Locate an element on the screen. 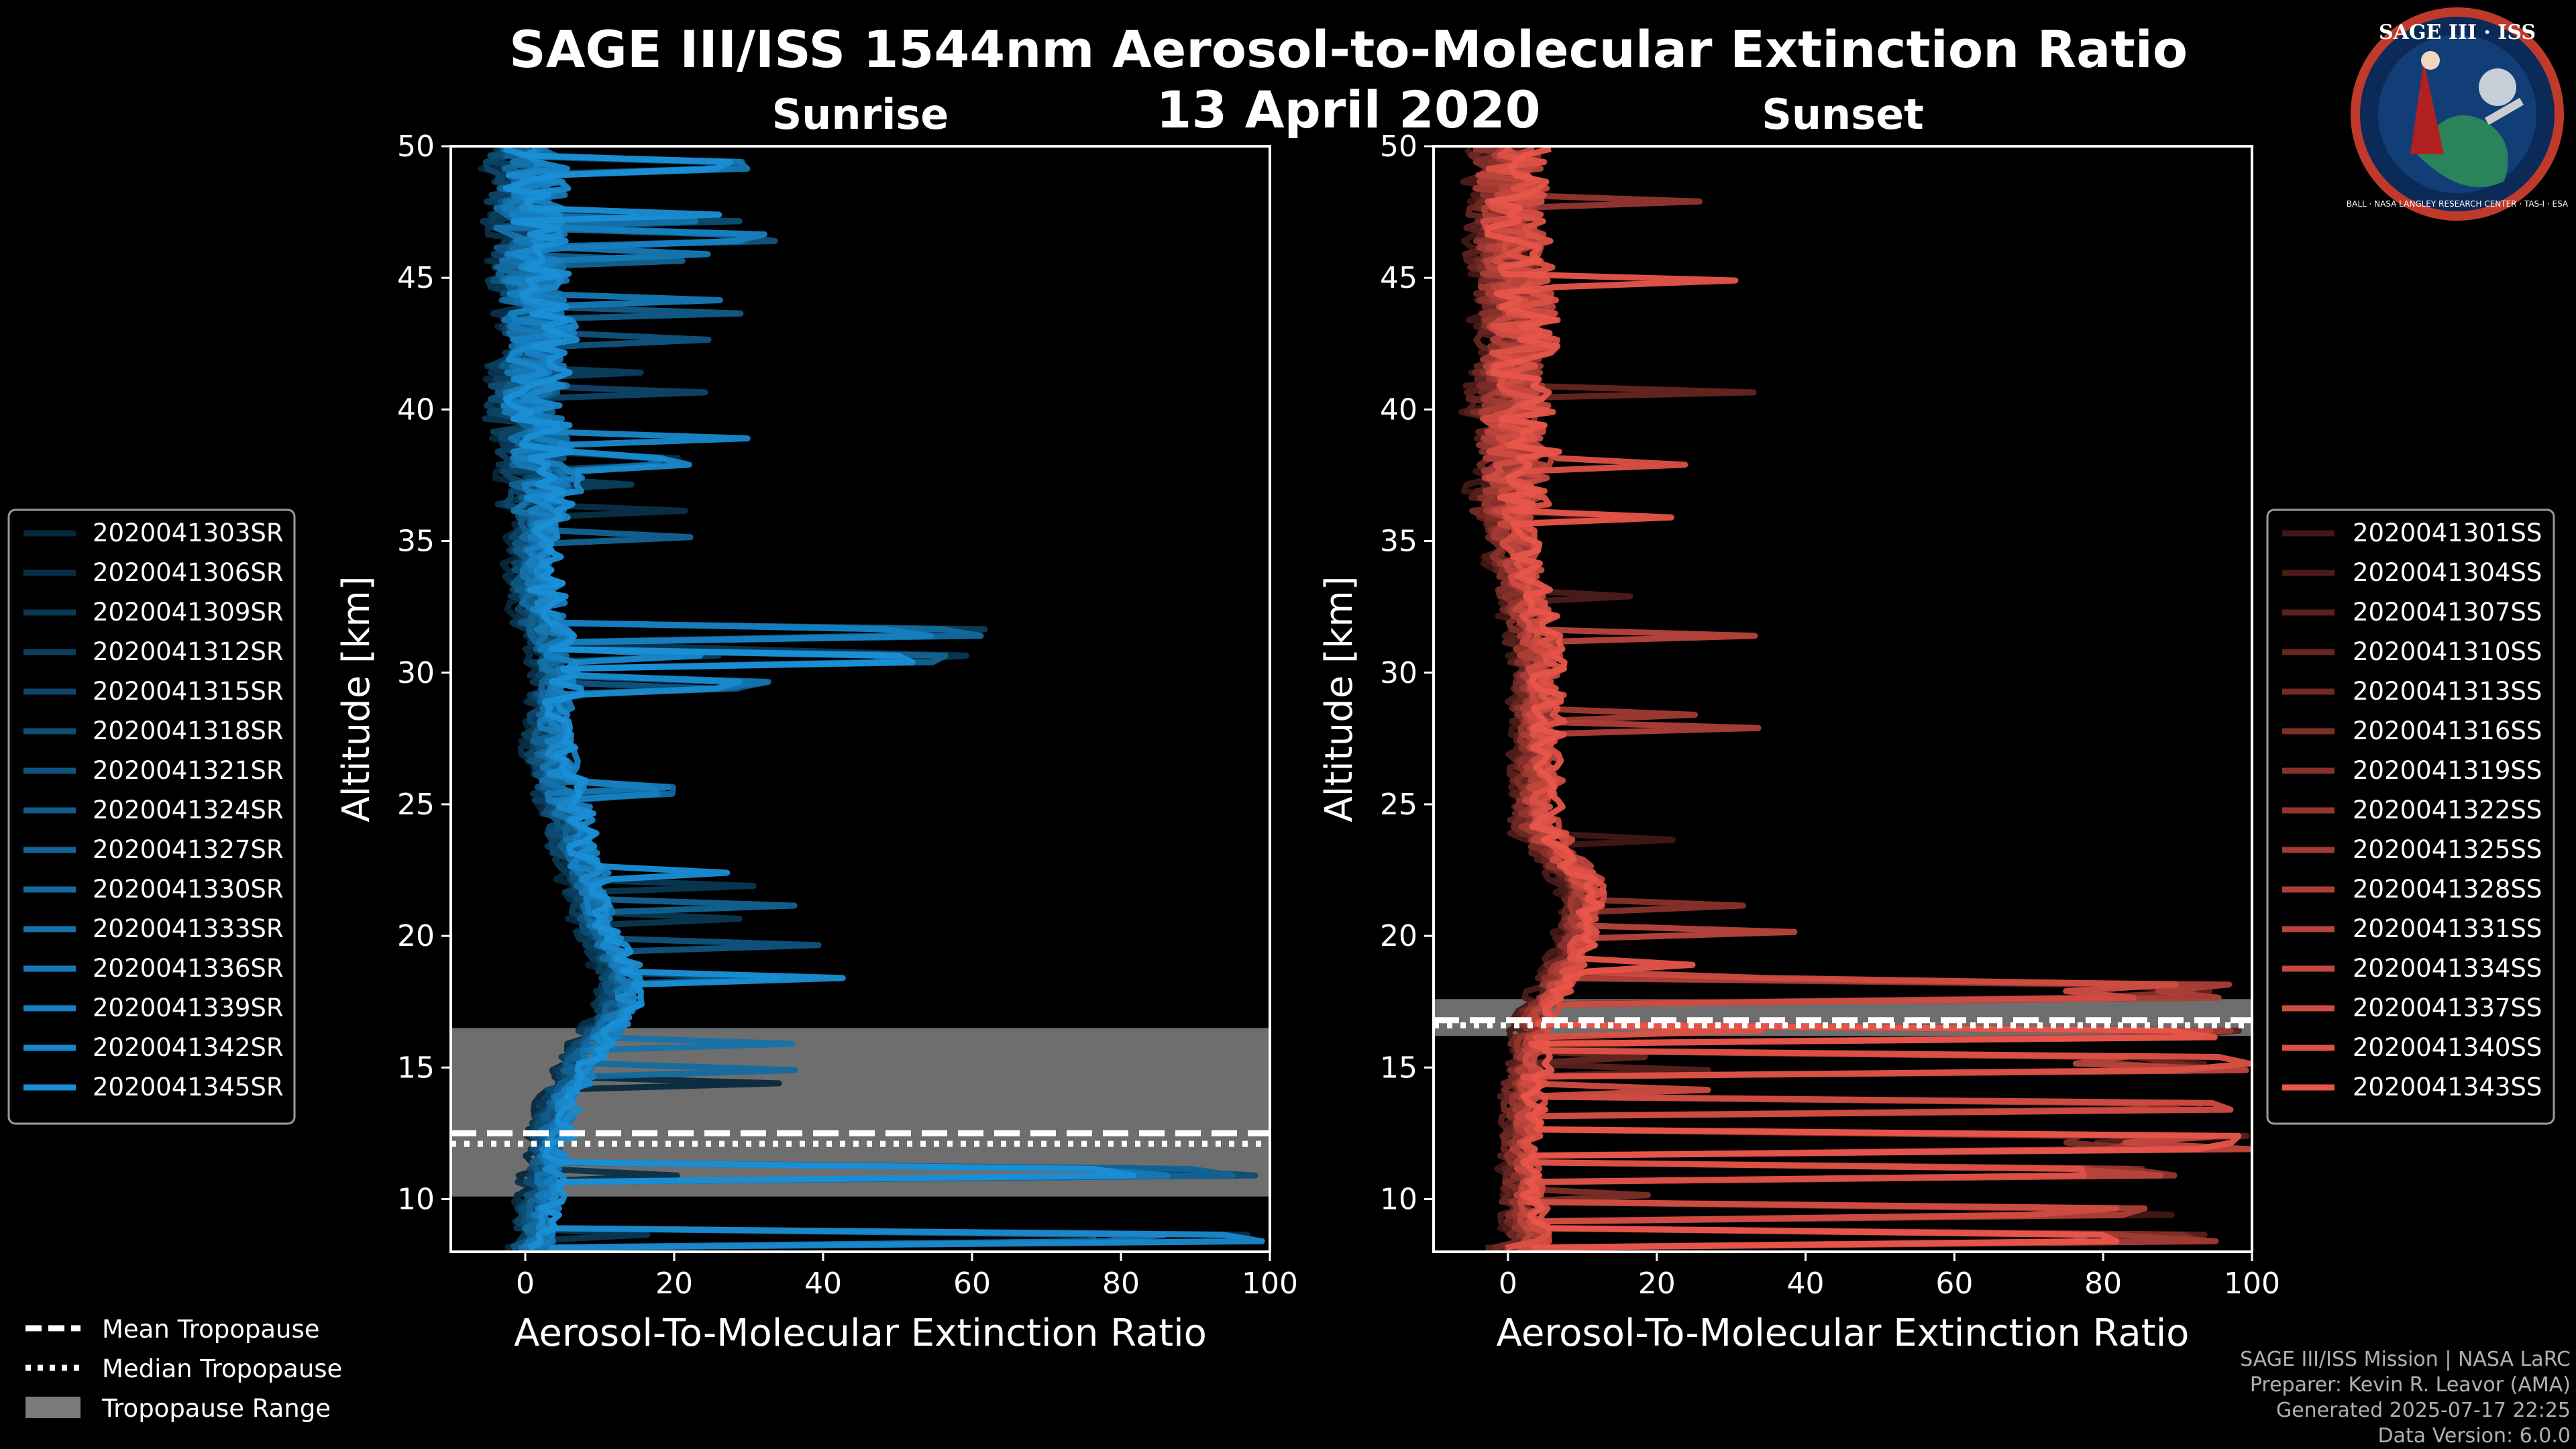 The width and height of the screenshot is (2576, 1449). panel-title: Sunrise is located at coordinates (860, 114).